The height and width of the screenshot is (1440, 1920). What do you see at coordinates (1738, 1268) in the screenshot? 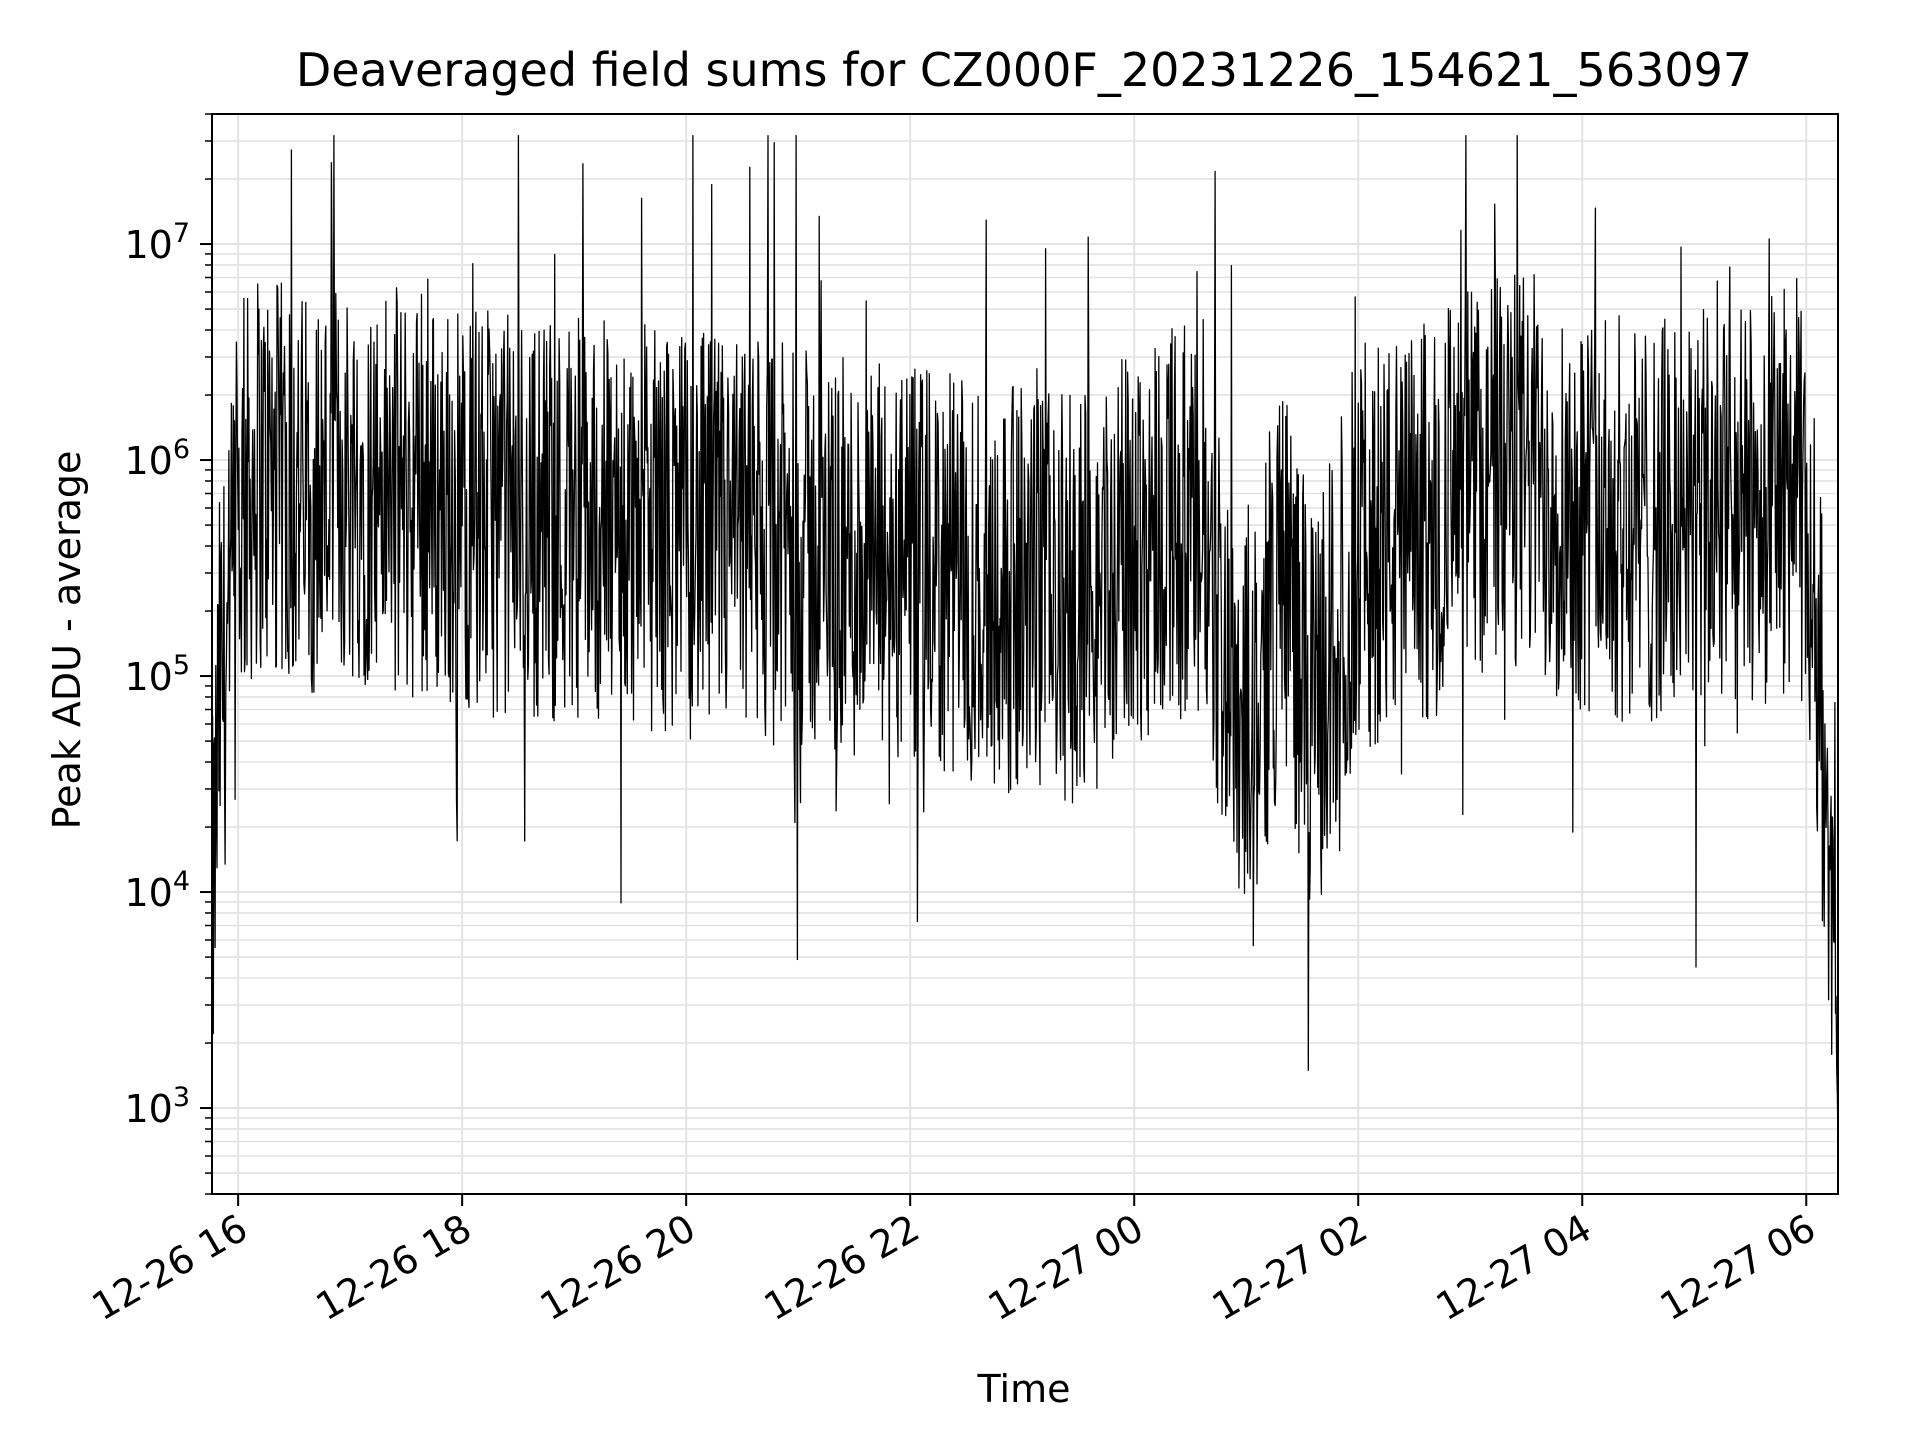
I see `x-tick-label: 12-27 06` at bounding box center [1738, 1268].